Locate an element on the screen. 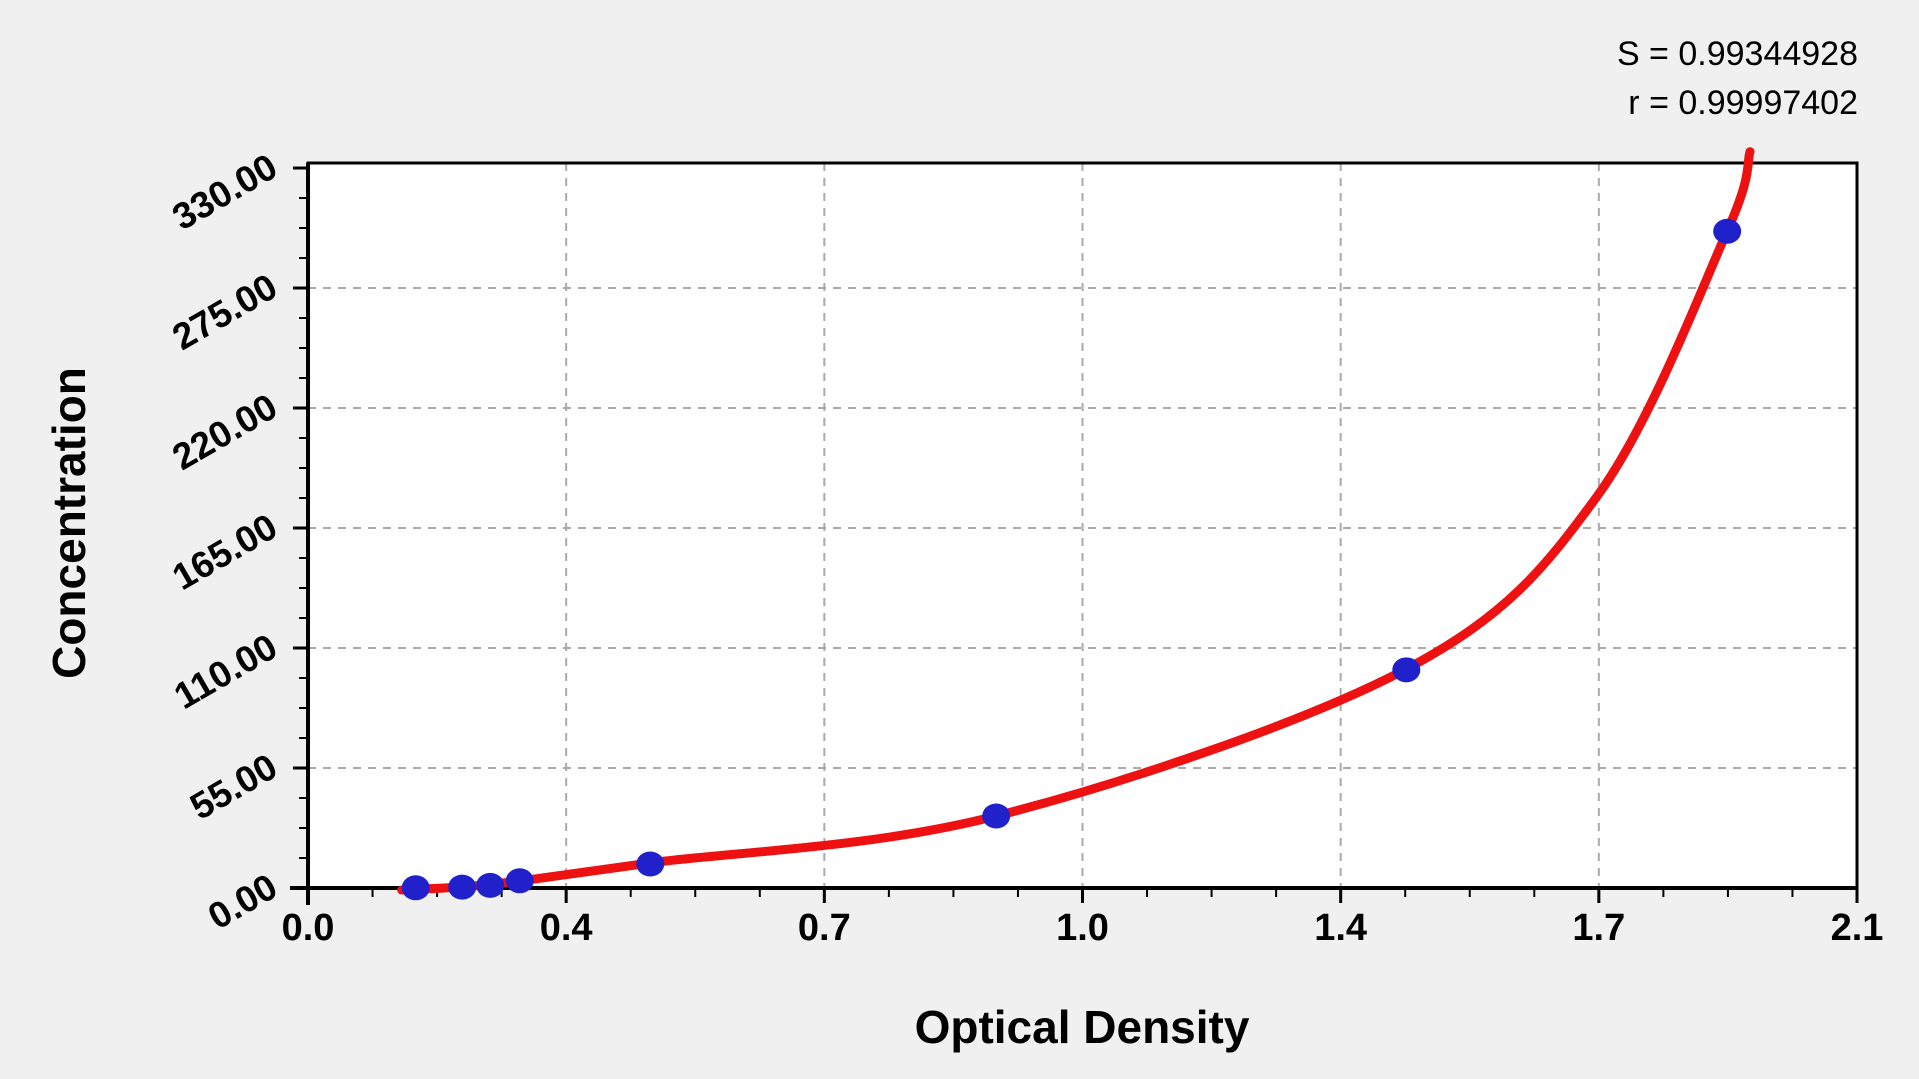 The image size is (1919, 1079). x-tick-label: 0.4 is located at coordinates (566, 928).